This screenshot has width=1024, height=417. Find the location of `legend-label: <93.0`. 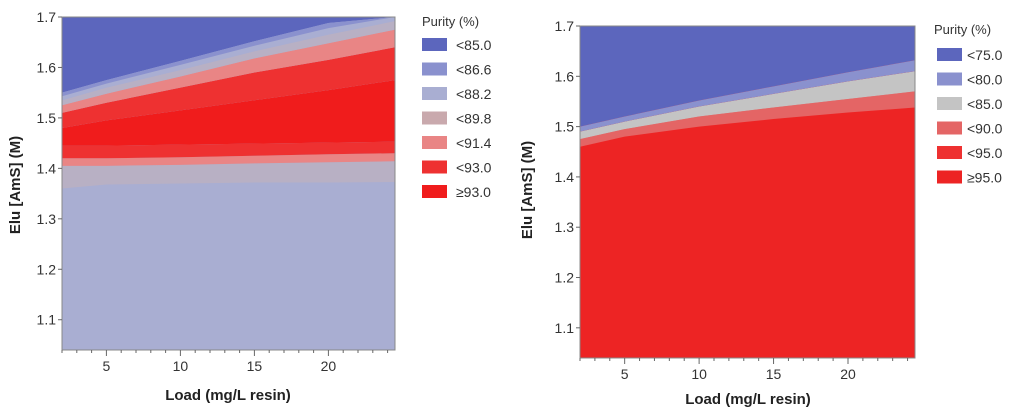

legend-label: <93.0 is located at coordinates (474, 168).